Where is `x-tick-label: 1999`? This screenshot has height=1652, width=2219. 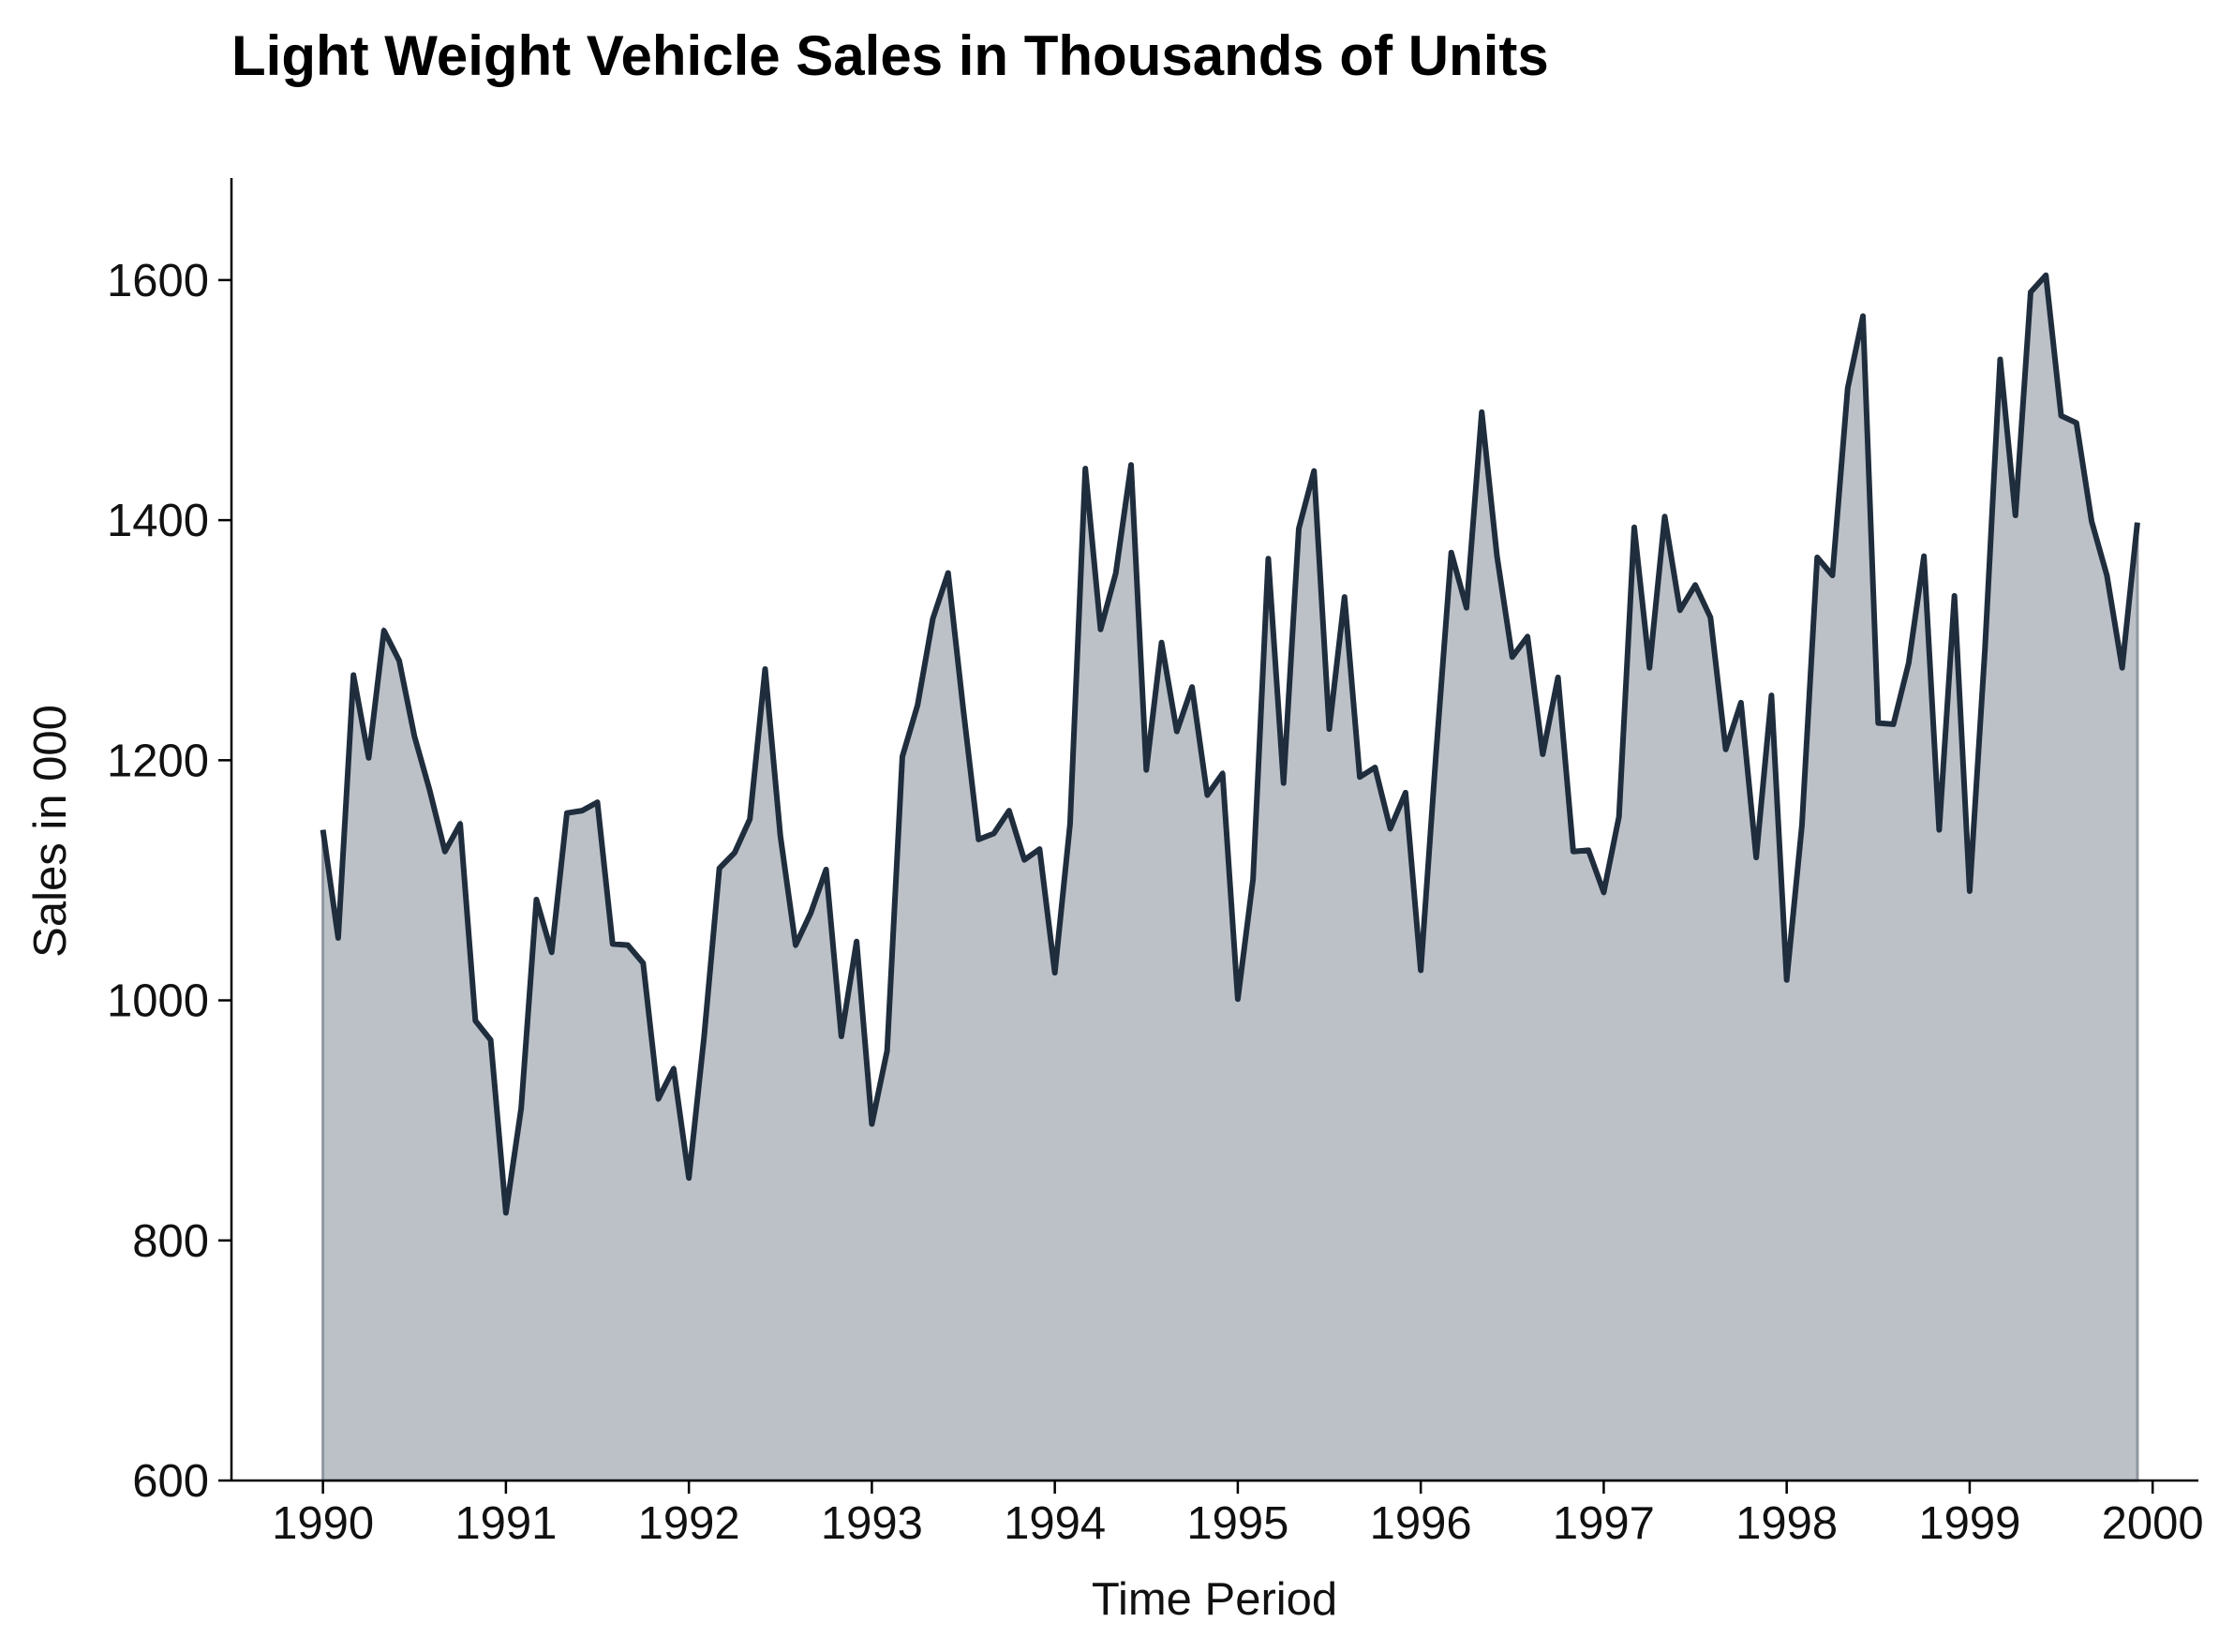
x-tick-label: 1999 is located at coordinates (1969, 1523).